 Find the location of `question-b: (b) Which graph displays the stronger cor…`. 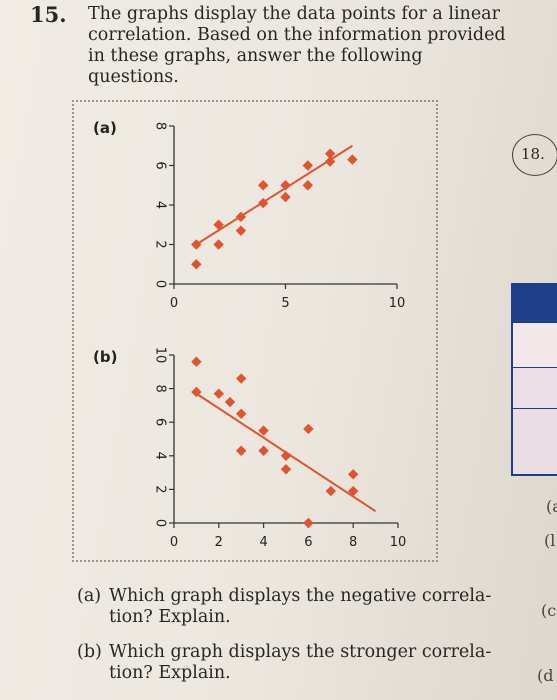

question-b: (b) Which graph displays the stronger cor… is located at coordinates (287, 663).